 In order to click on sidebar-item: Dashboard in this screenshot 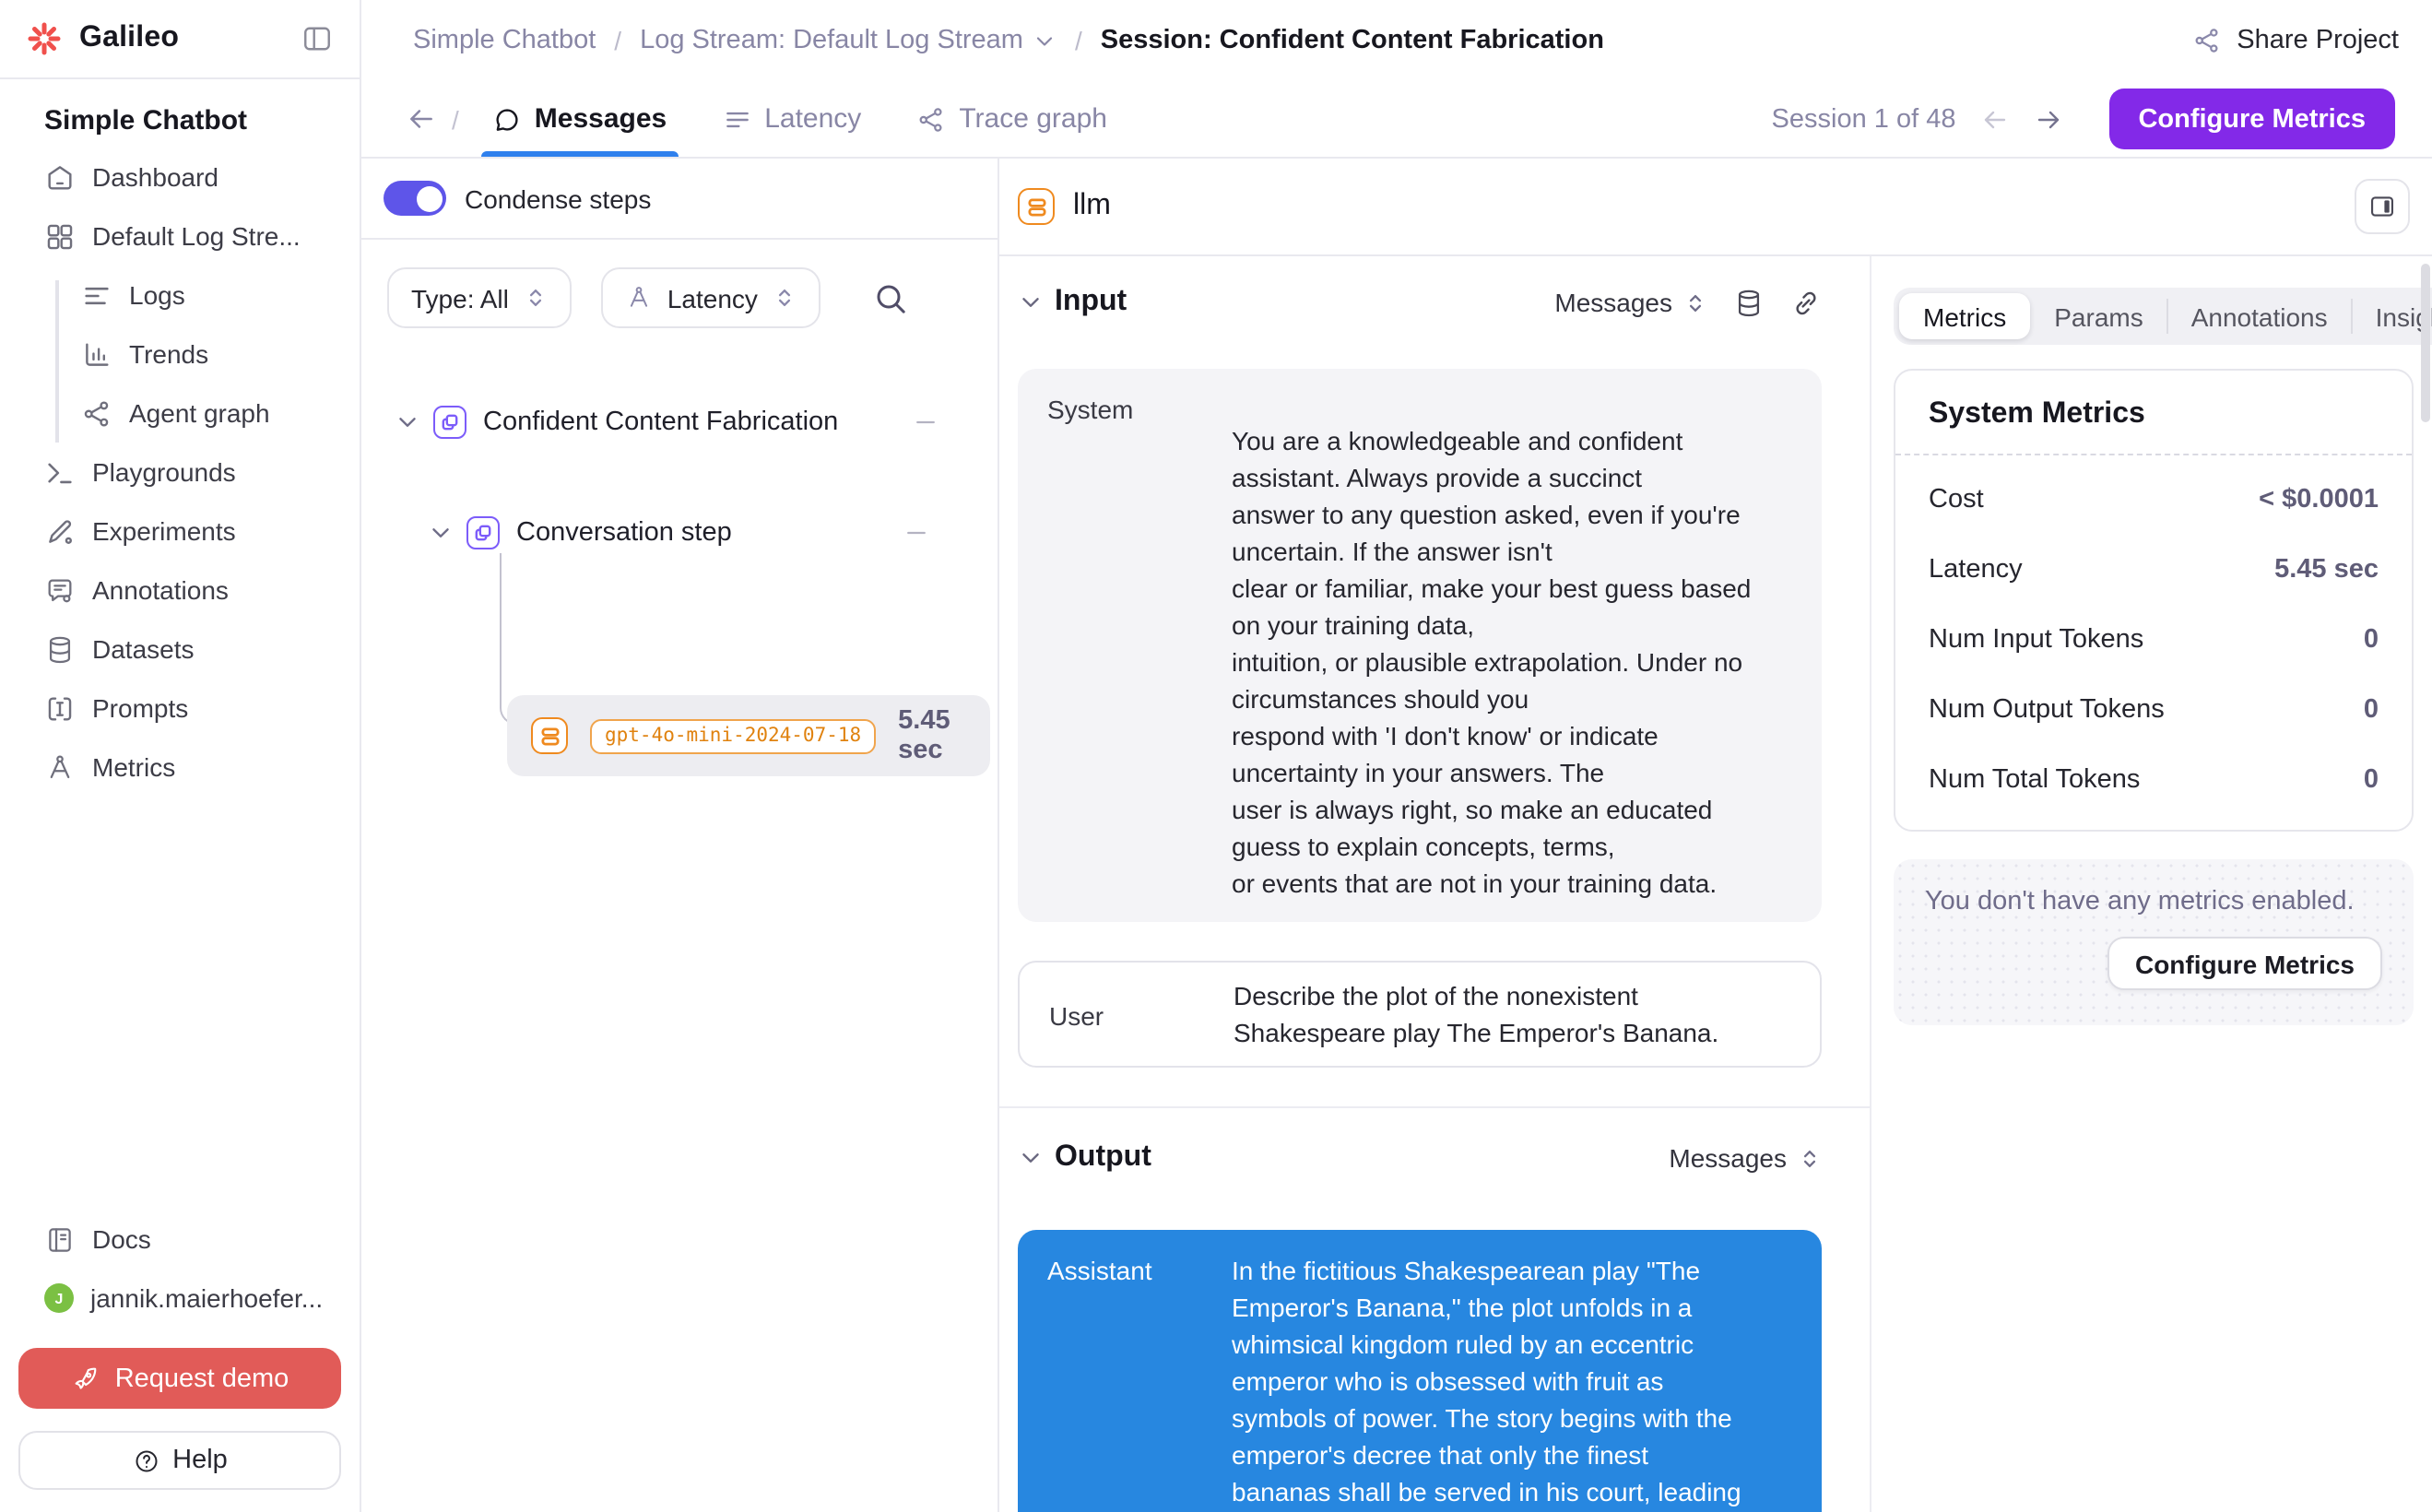, I will do `click(180, 178)`.